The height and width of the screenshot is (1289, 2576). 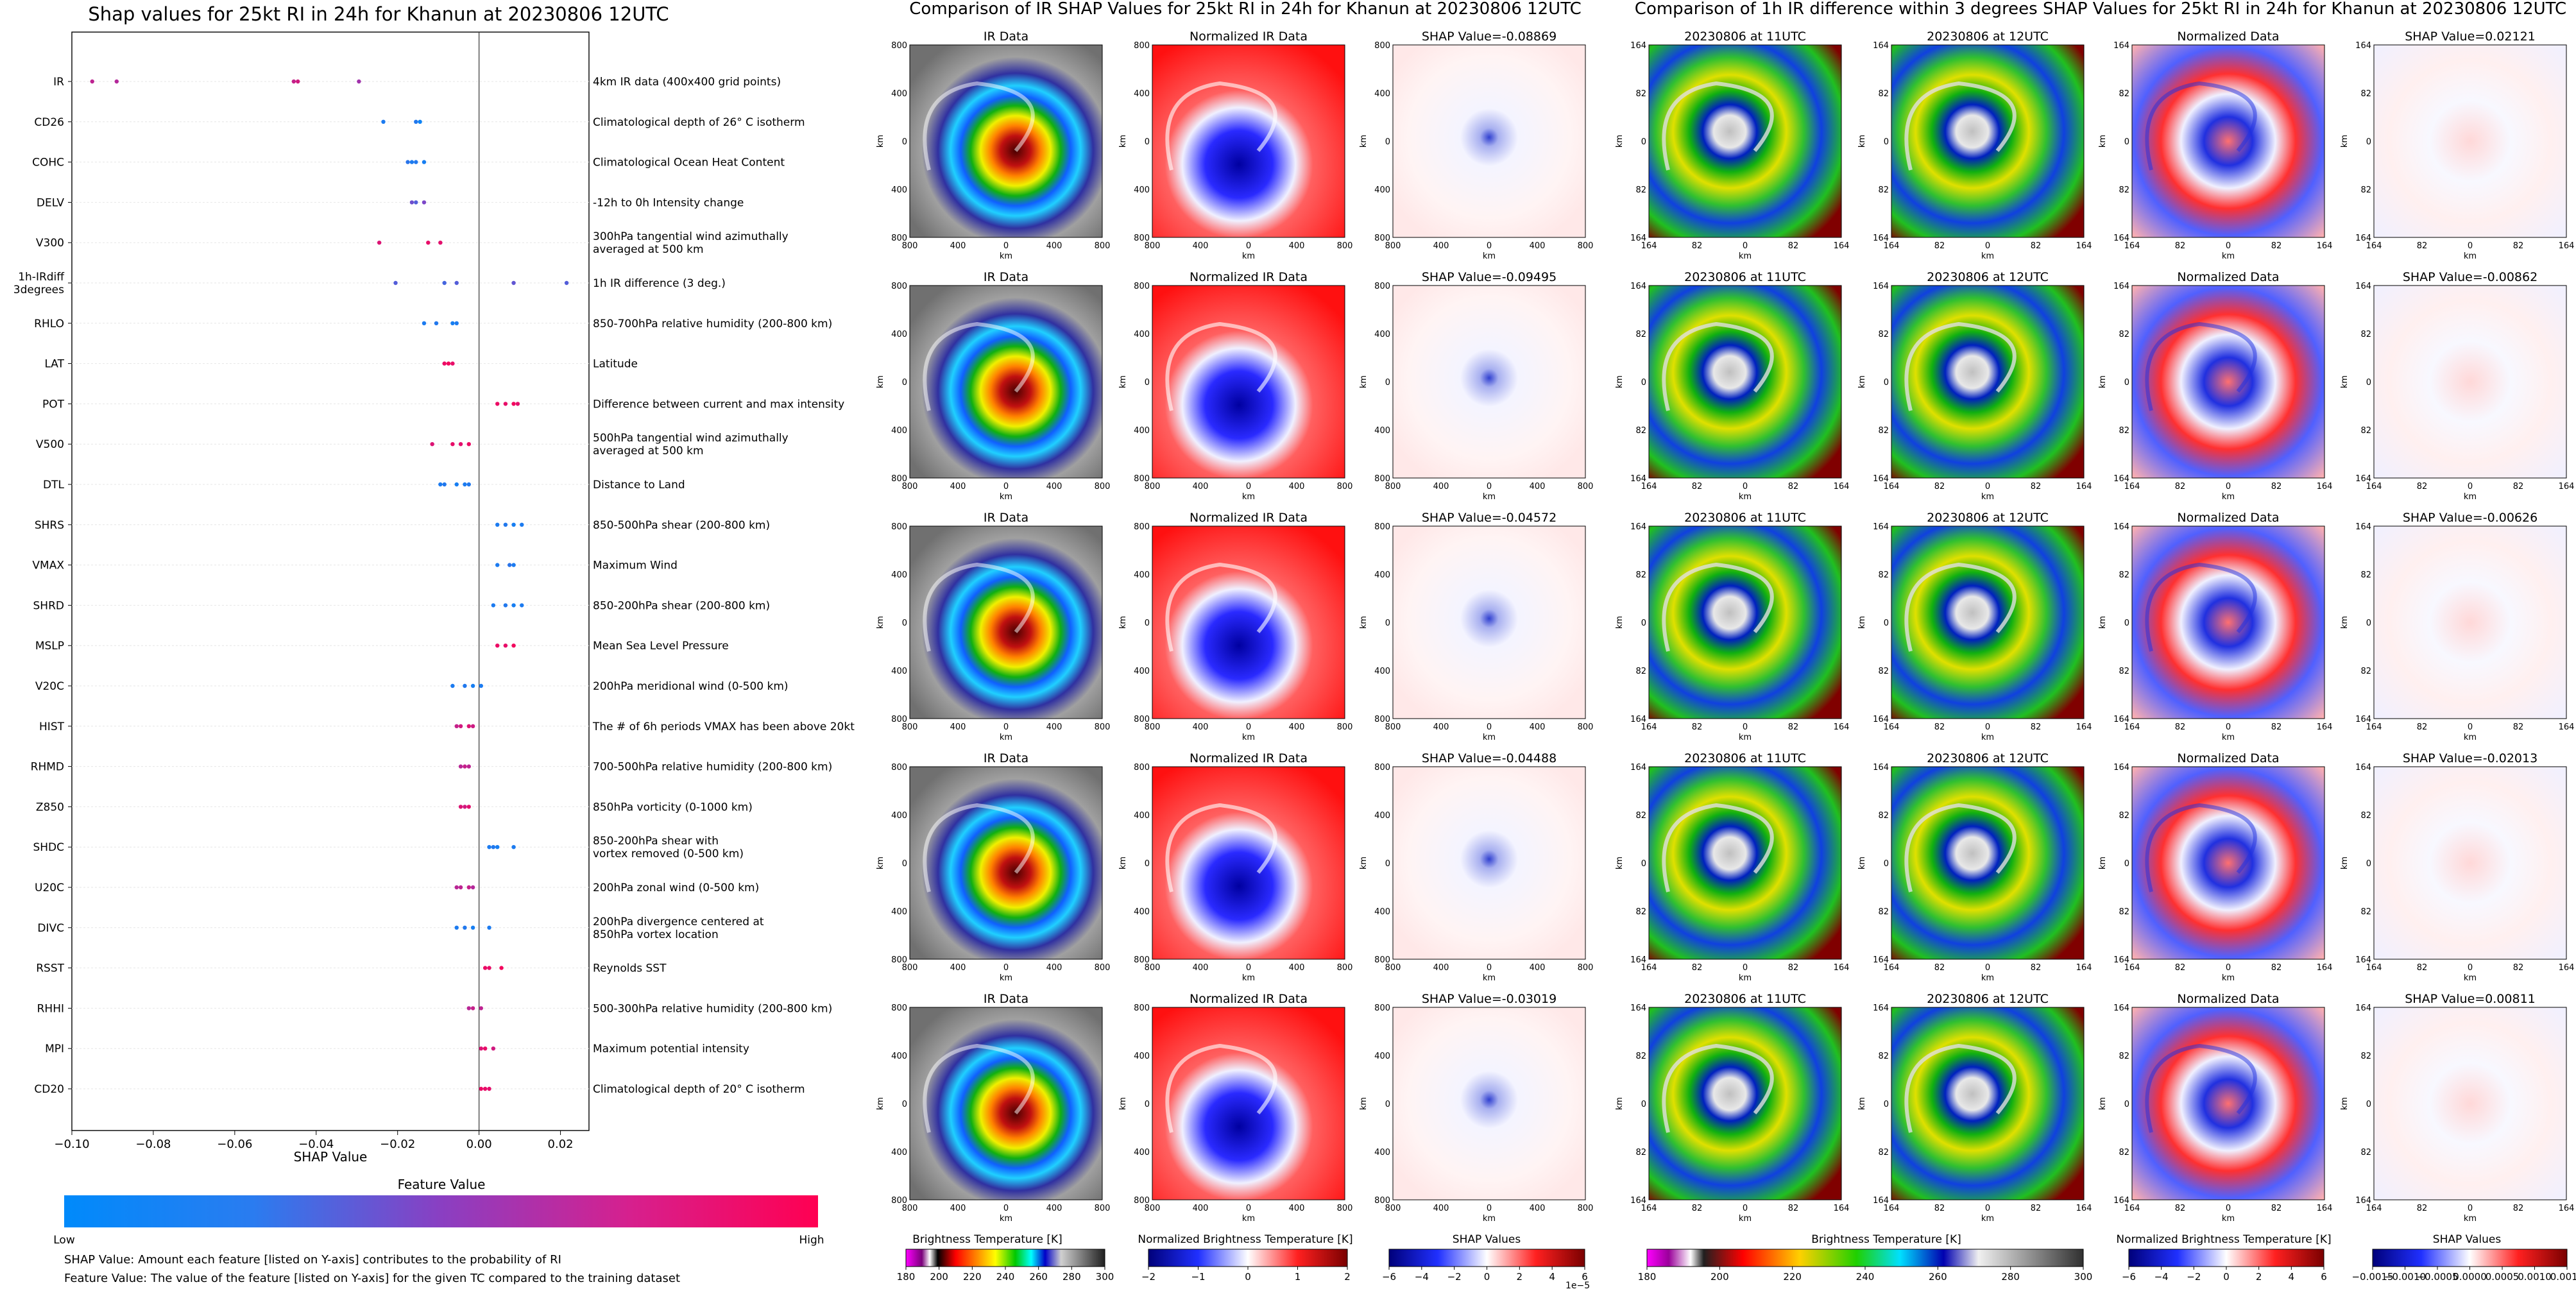 What do you see at coordinates (691, 438) in the screenshot?
I see `feature-description-line: 500hPa tangential wind azimuthally` at bounding box center [691, 438].